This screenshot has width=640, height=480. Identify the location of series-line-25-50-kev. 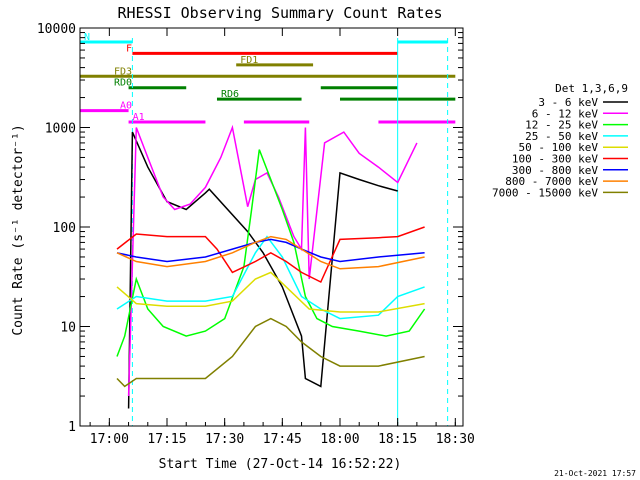
(270, 277).